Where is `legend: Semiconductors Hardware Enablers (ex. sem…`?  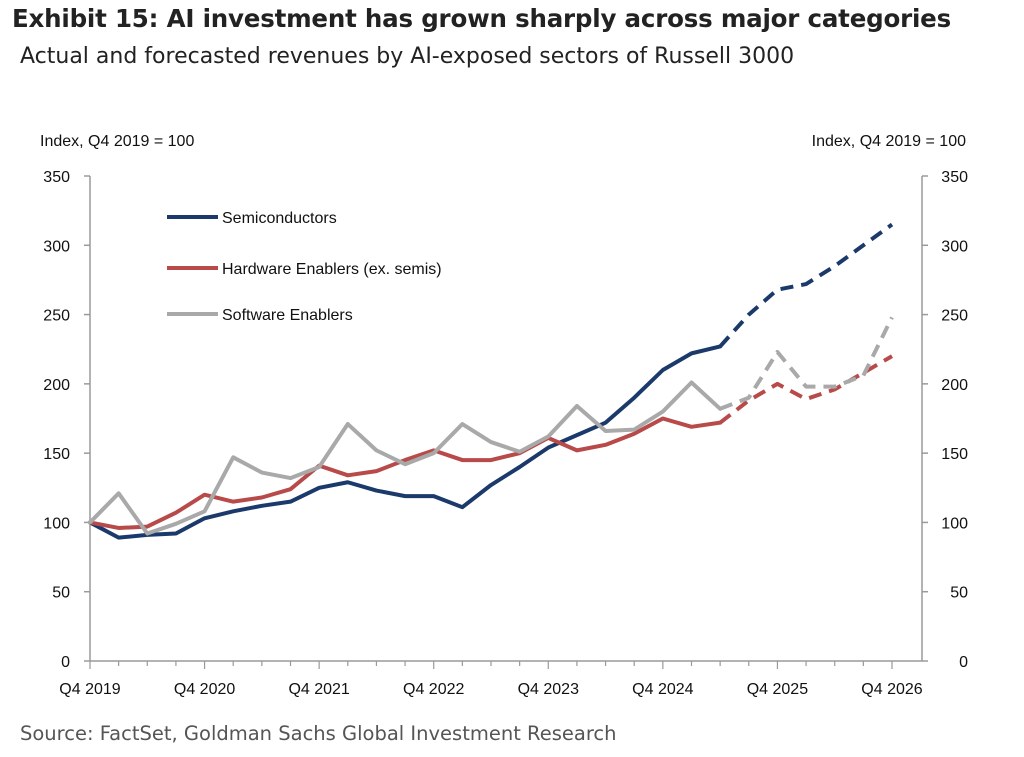 legend: Semiconductors Hardware Enablers (ex. sem… is located at coordinates (304, 267).